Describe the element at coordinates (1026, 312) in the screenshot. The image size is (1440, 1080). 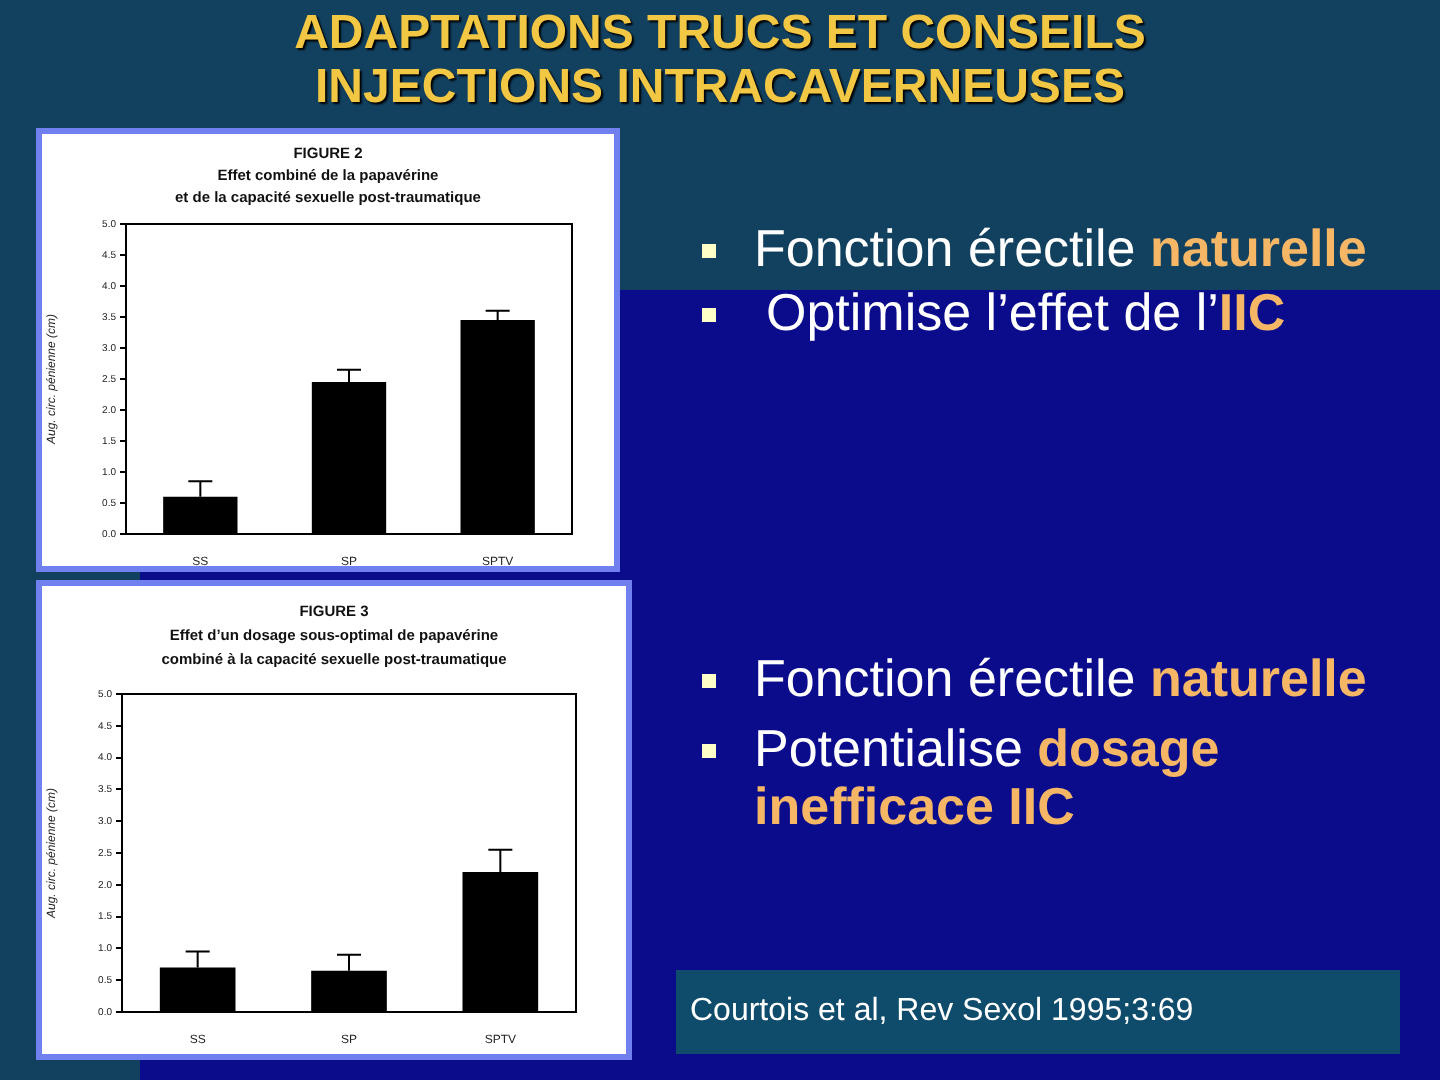
I see `text: Optimise l’effet de l’IIC` at that location.